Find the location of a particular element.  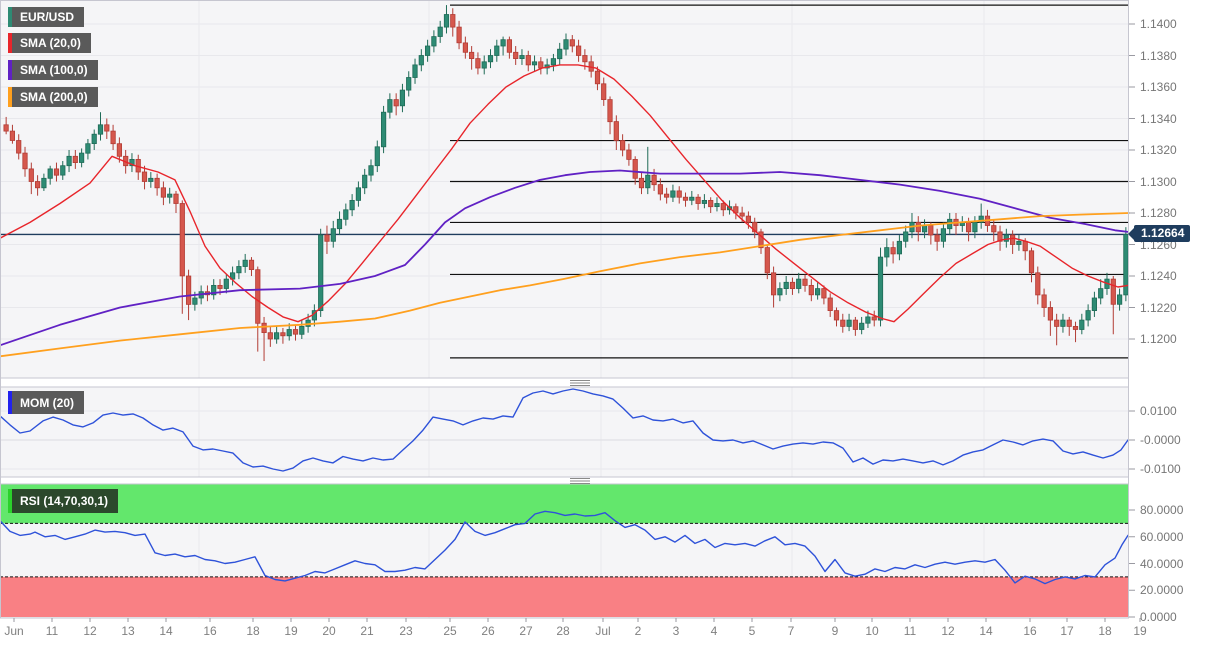

mom-label: MOM (20) is located at coordinates (47, 403).